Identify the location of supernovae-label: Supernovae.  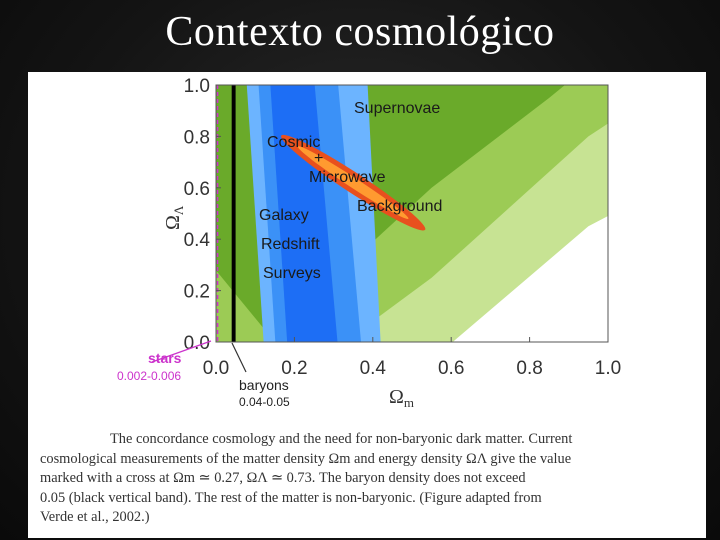
(397, 108).